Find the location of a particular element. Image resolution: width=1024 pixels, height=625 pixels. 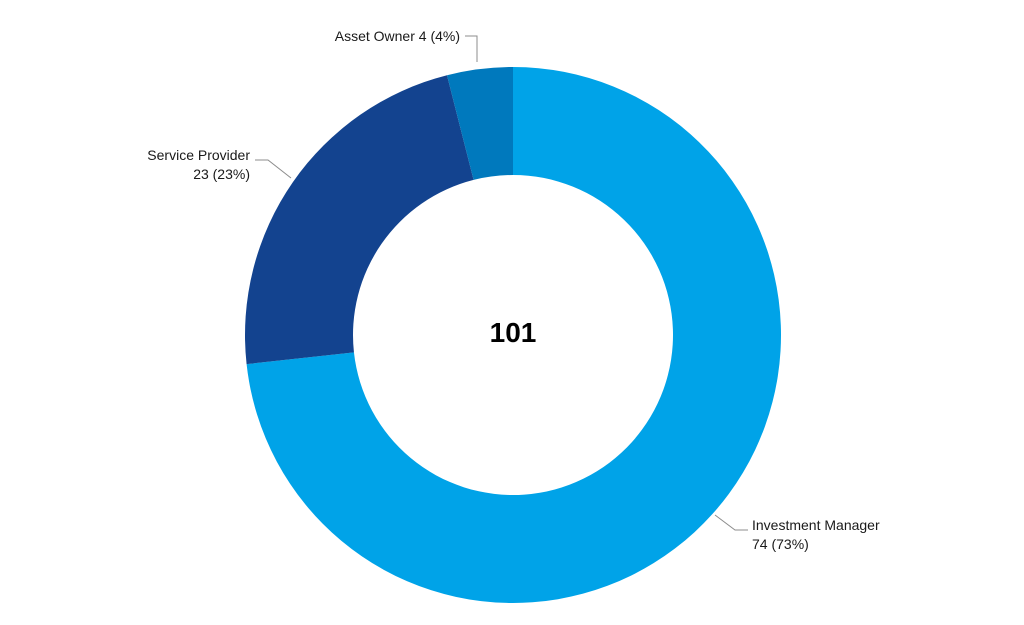

slice-label-value-service-provider: 23 (23%) is located at coordinates (221, 174).